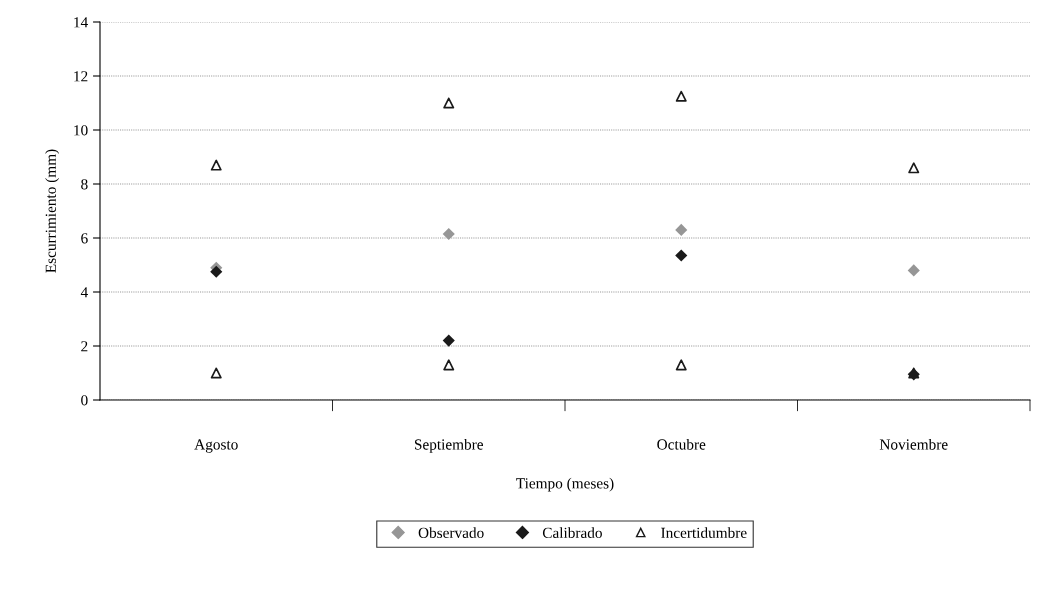  Describe the element at coordinates (81, 76) in the screenshot. I see `y-tick-label: 12` at that location.